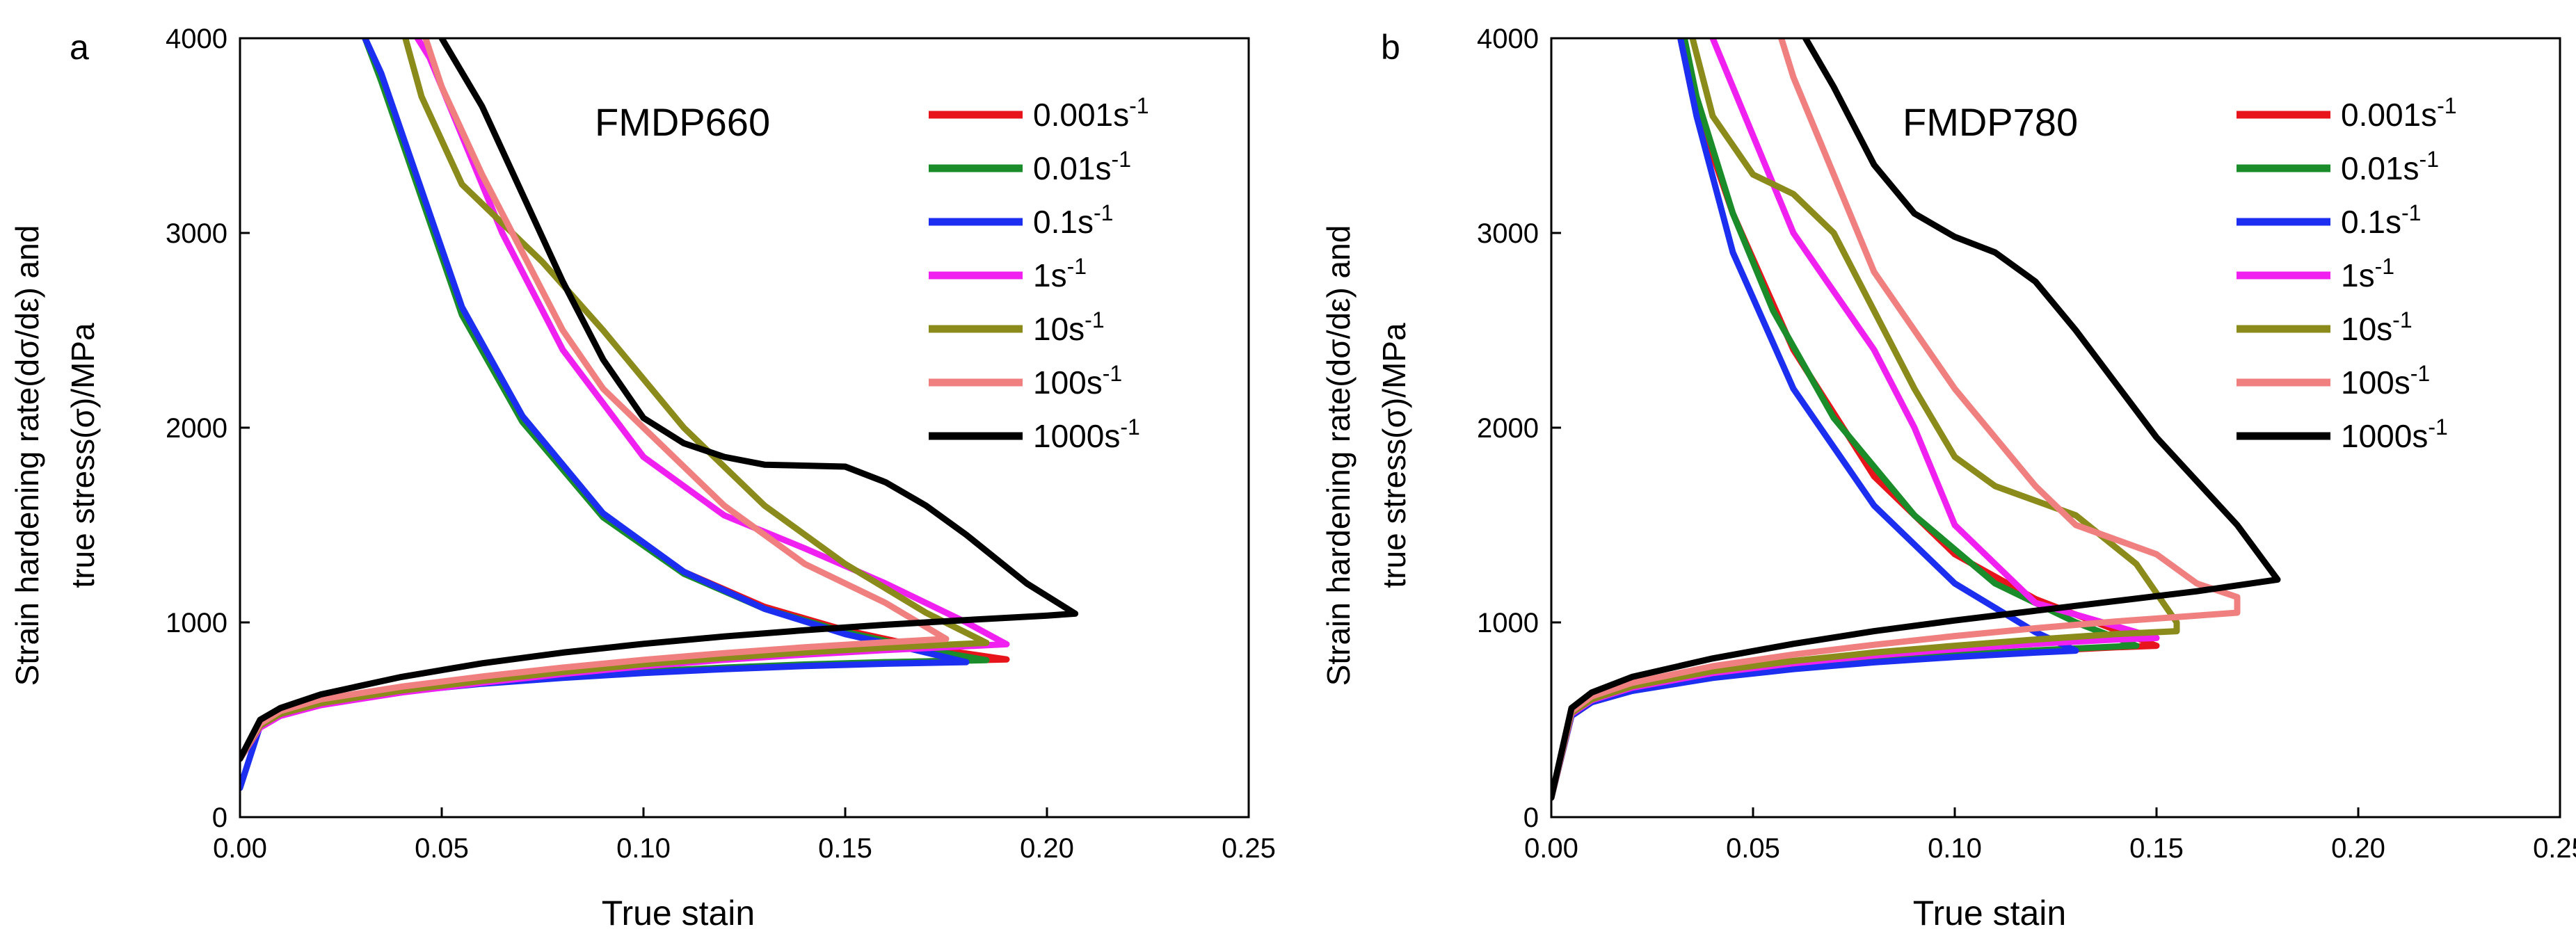 The image size is (2576, 943). Describe the element at coordinates (79, 47) in the screenshot. I see `panel-label: a` at that location.